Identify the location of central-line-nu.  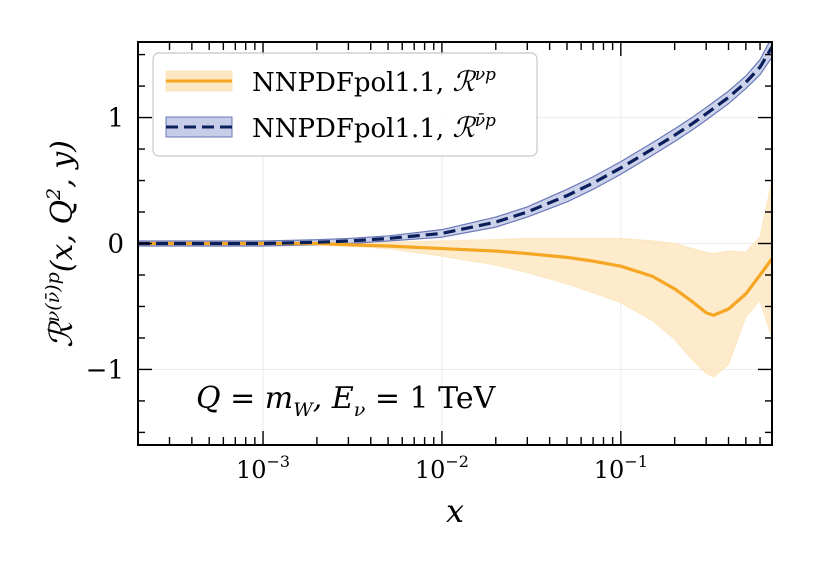
(455, 279).